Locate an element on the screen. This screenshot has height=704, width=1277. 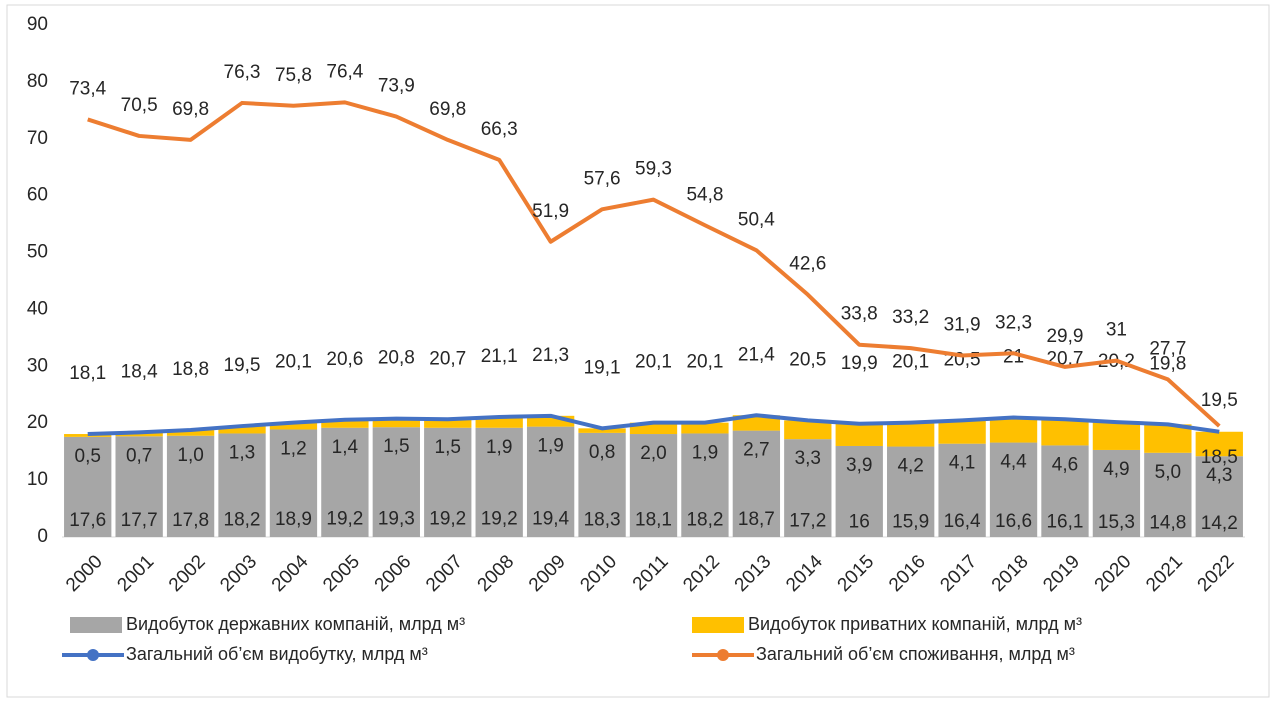
data-label: 17,7 is located at coordinates (139, 520).